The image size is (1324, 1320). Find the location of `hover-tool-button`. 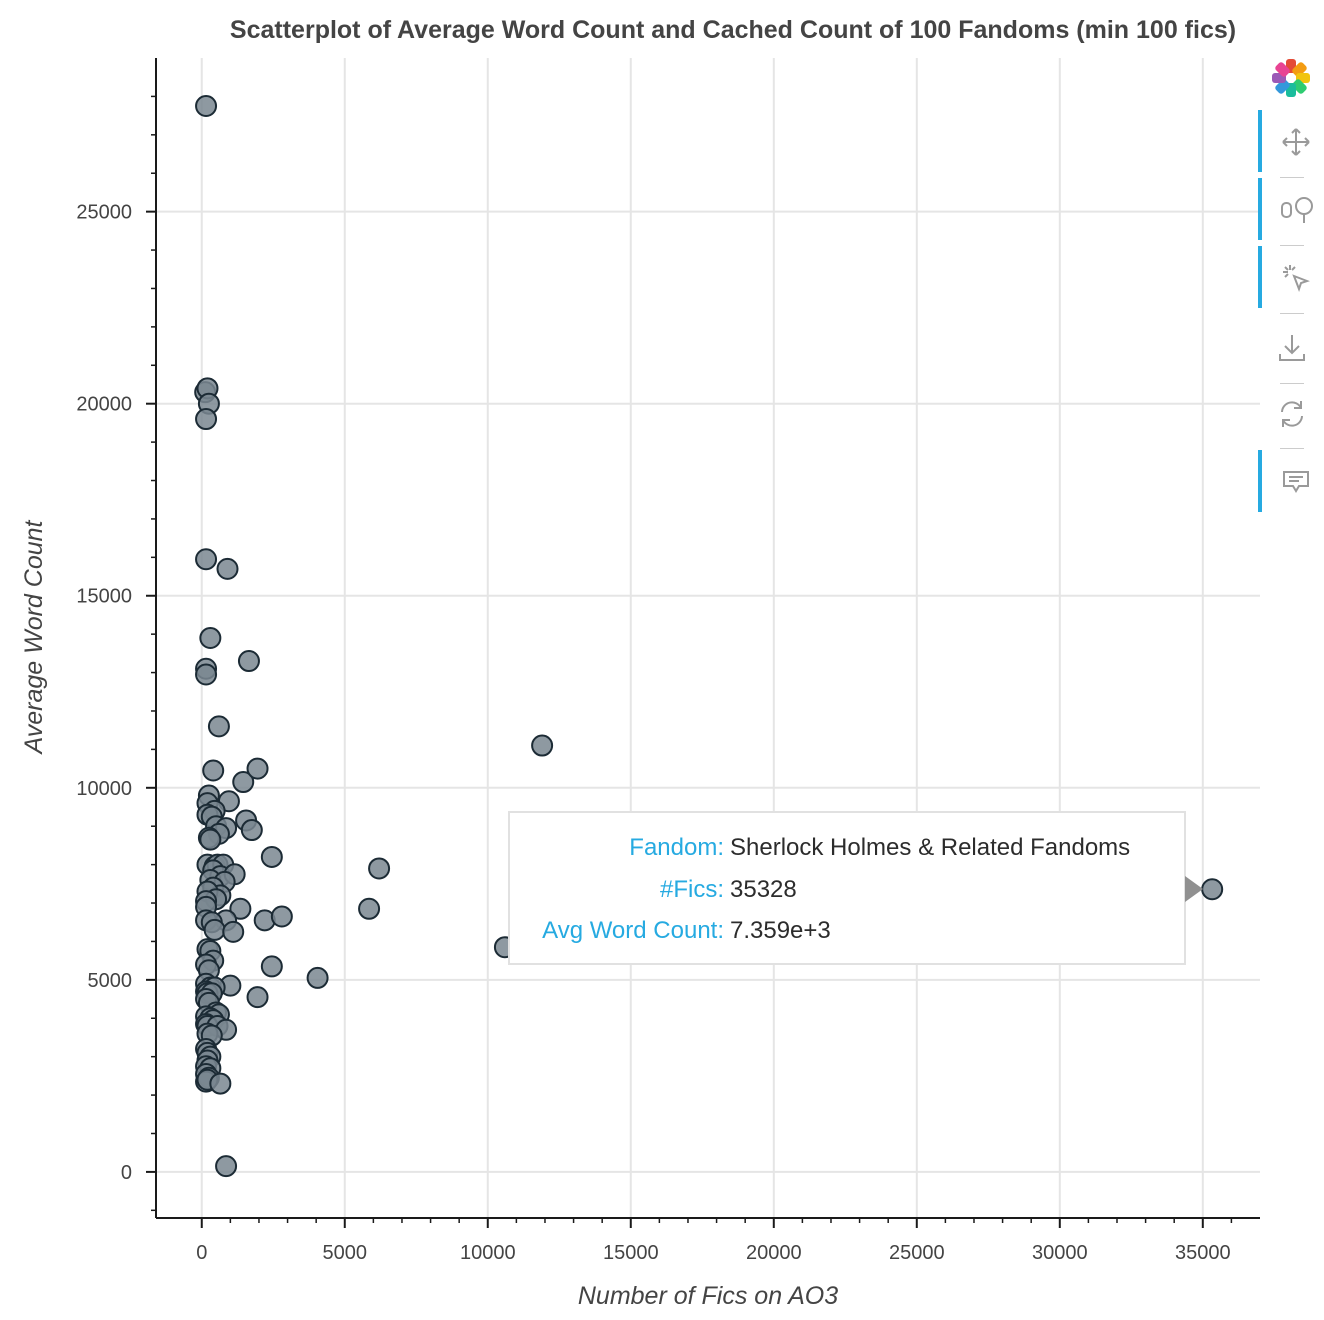

hover-tool-button is located at coordinates (1291, 481).